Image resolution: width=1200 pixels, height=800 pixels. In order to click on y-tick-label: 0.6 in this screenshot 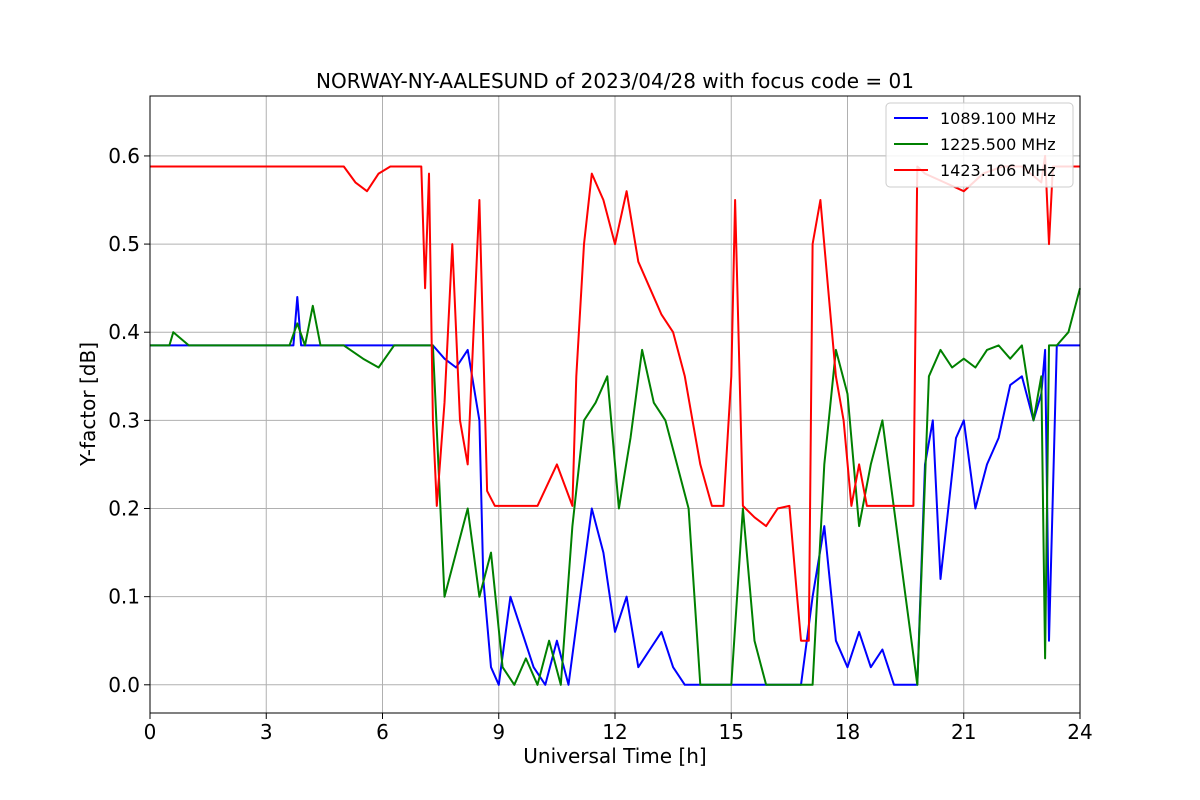, I will do `click(124, 156)`.